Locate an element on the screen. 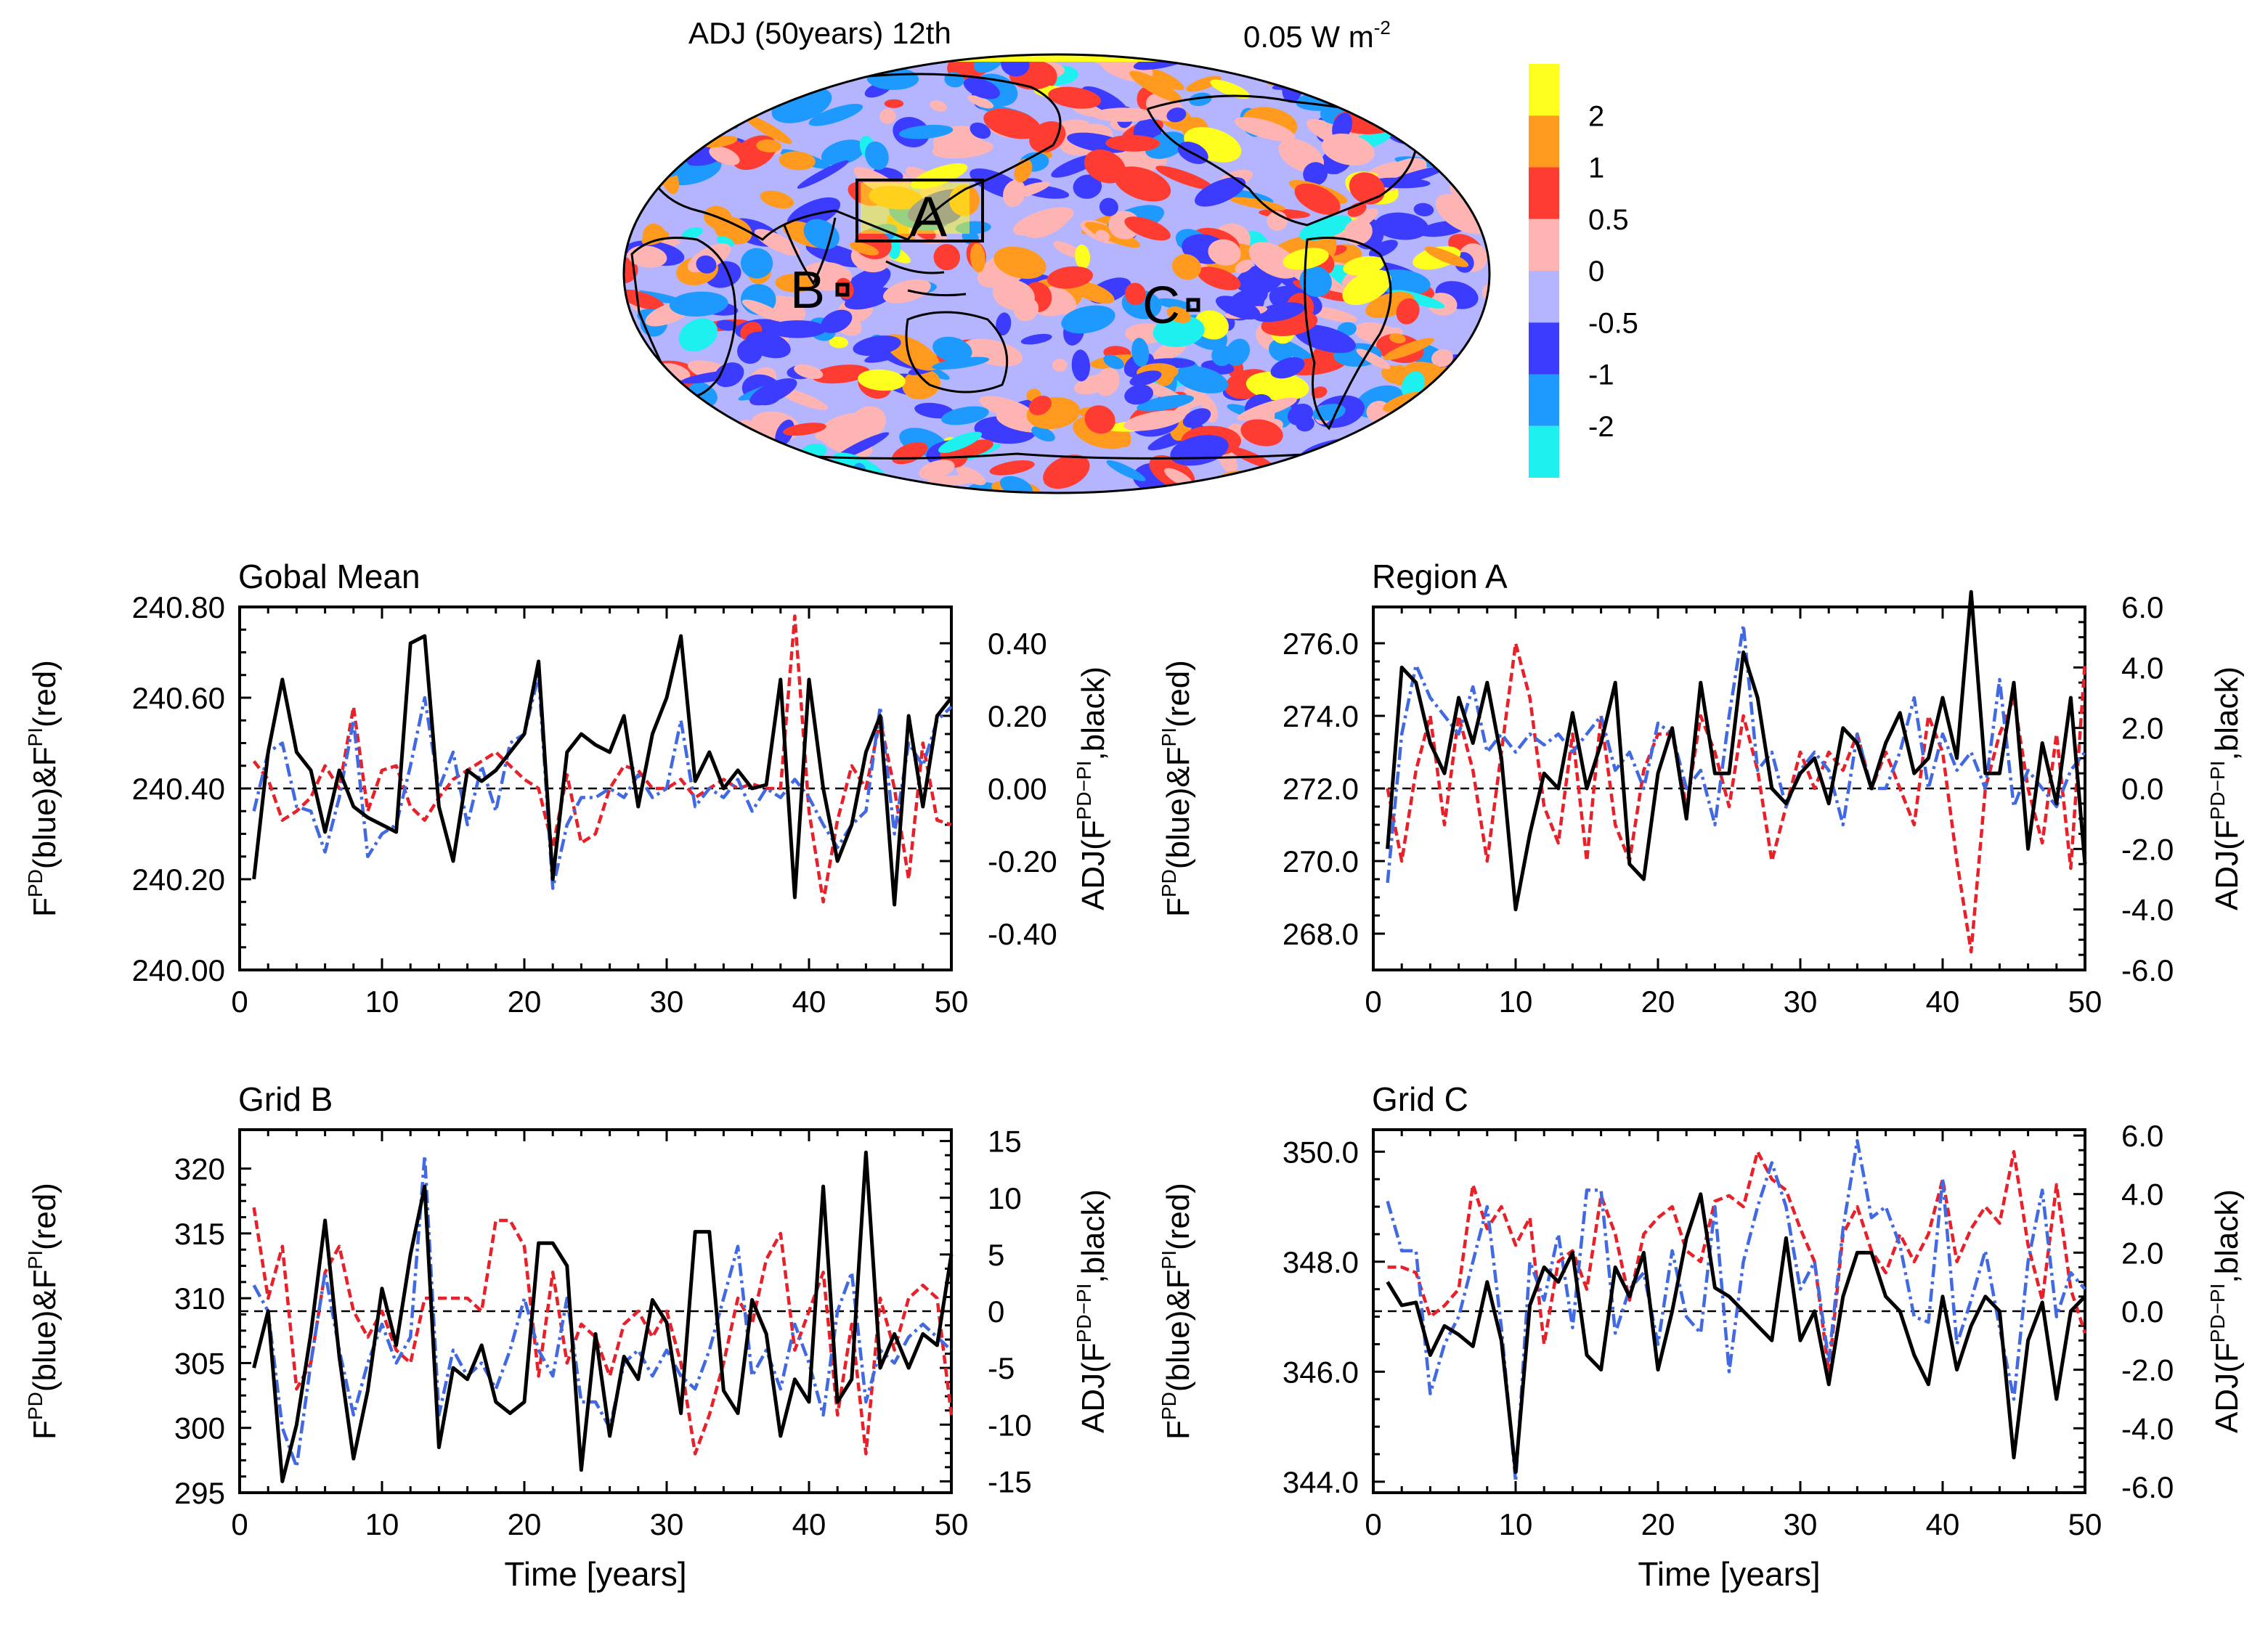 Image resolution: width=2268 pixels, height=1635 pixels. y-left-tick-label: 315 is located at coordinates (199, 1234).